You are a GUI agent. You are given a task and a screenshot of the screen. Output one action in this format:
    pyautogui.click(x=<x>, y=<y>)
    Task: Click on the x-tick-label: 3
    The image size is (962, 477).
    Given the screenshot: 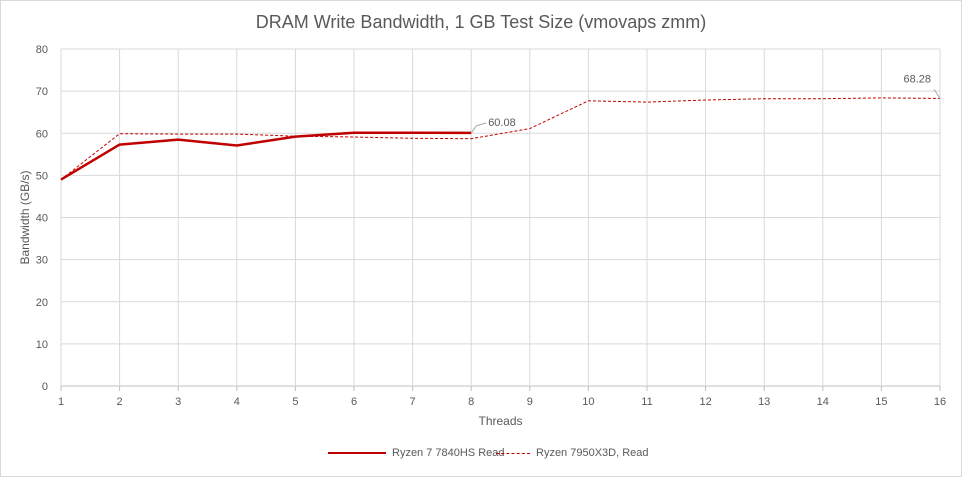 What is the action you would take?
    pyautogui.click(x=178, y=402)
    